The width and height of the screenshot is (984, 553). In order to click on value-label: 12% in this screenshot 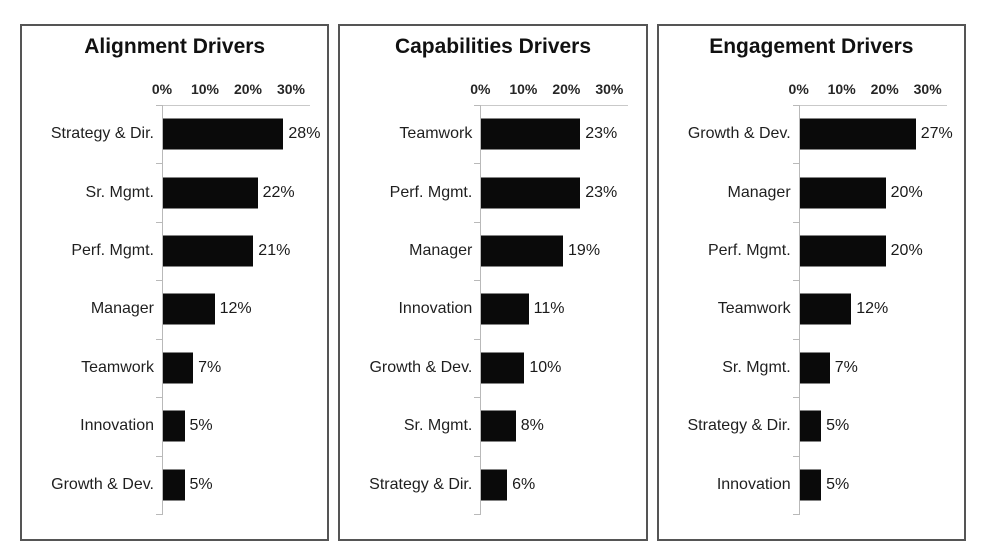, I will do `click(872, 309)`.